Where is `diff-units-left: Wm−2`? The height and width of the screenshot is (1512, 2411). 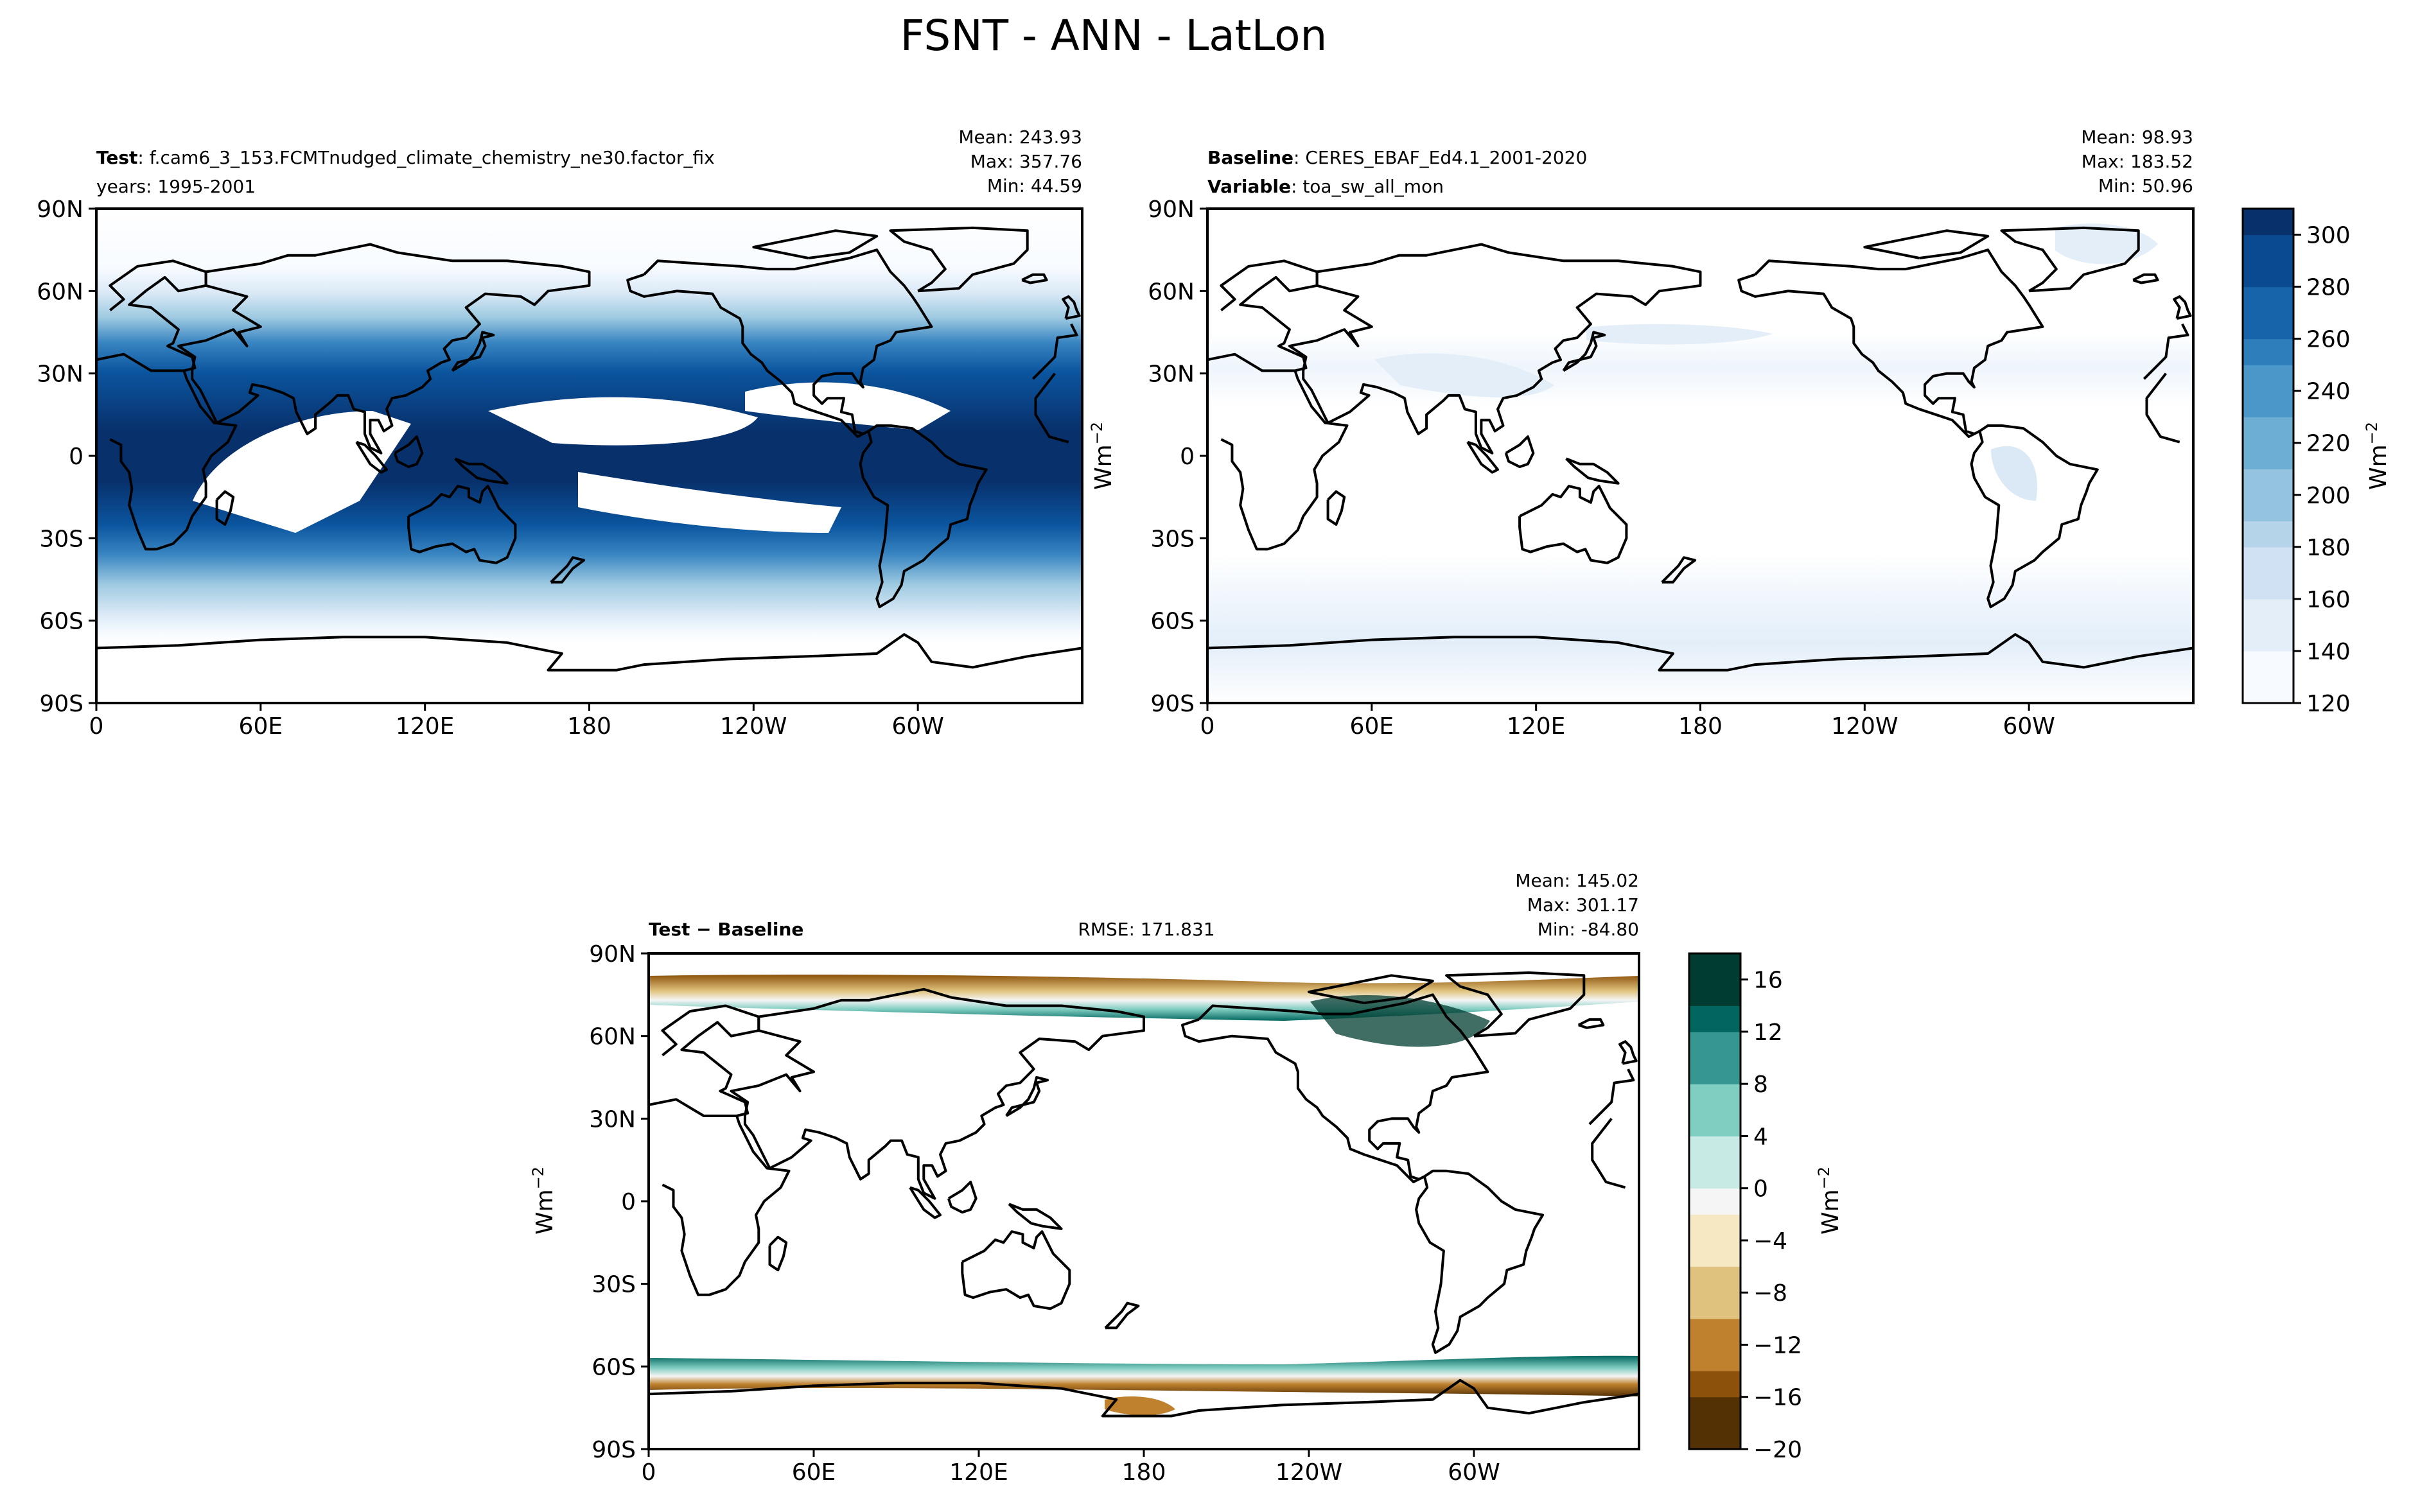
diff-units-left: Wm−2 is located at coordinates (543, 1201).